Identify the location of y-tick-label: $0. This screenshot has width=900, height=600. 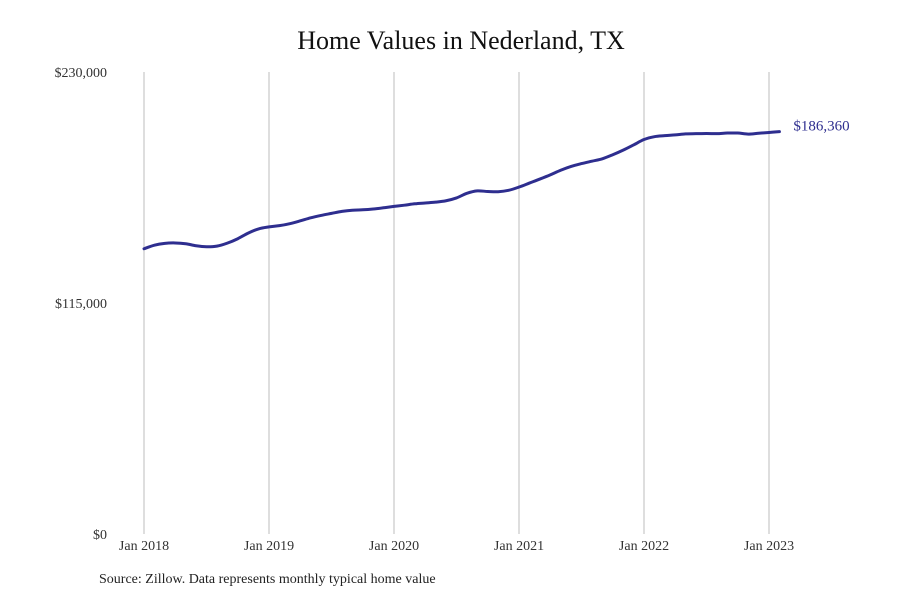
(100, 535).